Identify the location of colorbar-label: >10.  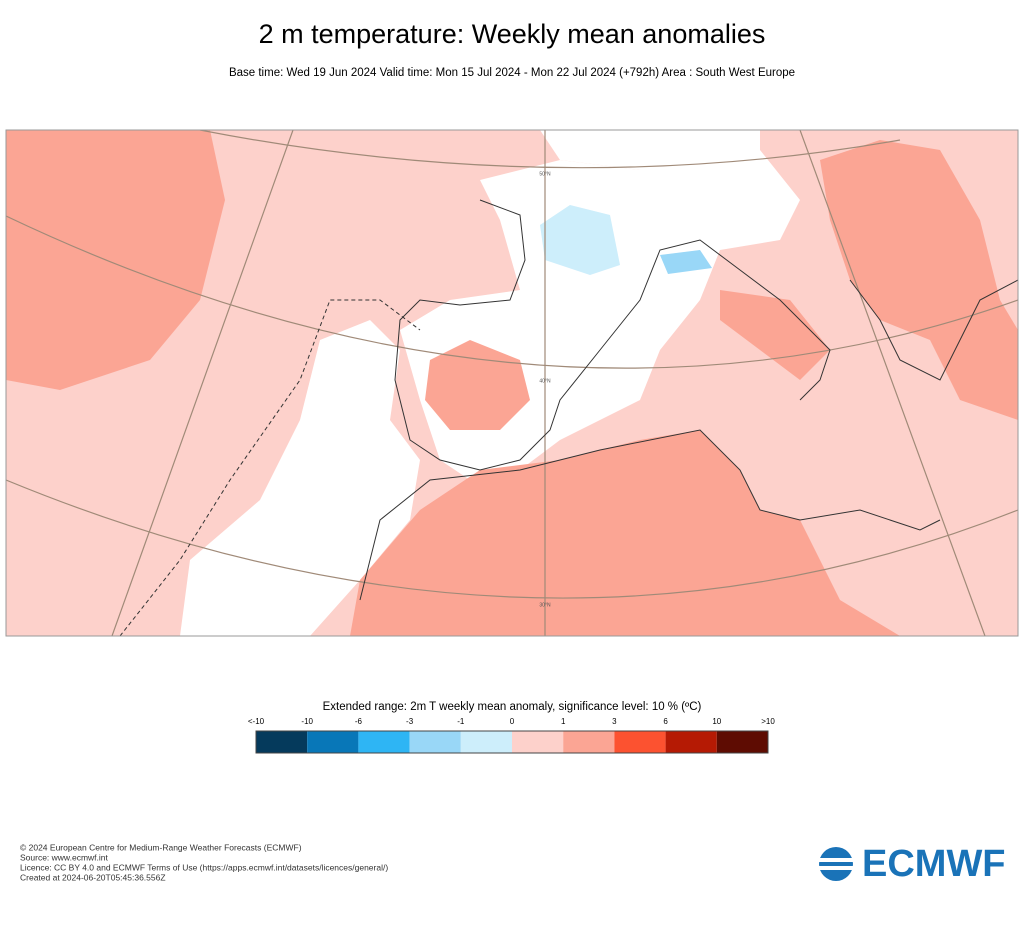
(768, 721).